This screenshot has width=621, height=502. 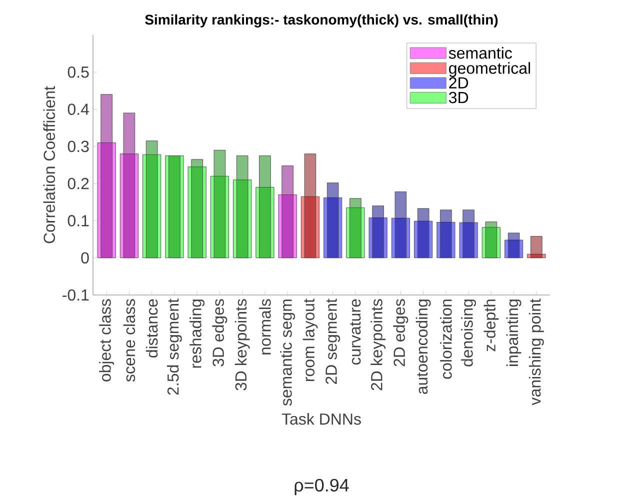 What do you see at coordinates (288, 353) in the screenshot?
I see `x-tick-label: semantic segm` at bounding box center [288, 353].